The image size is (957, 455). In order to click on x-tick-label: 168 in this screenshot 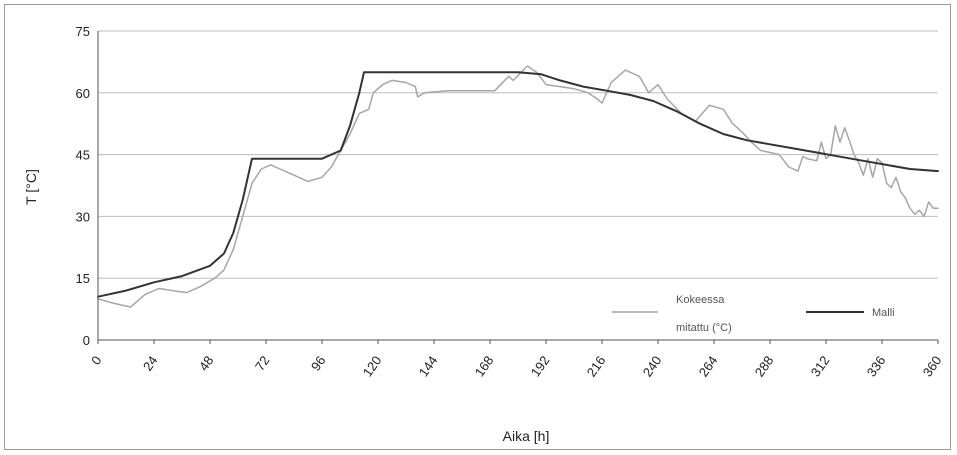, I will do `click(484, 366)`.